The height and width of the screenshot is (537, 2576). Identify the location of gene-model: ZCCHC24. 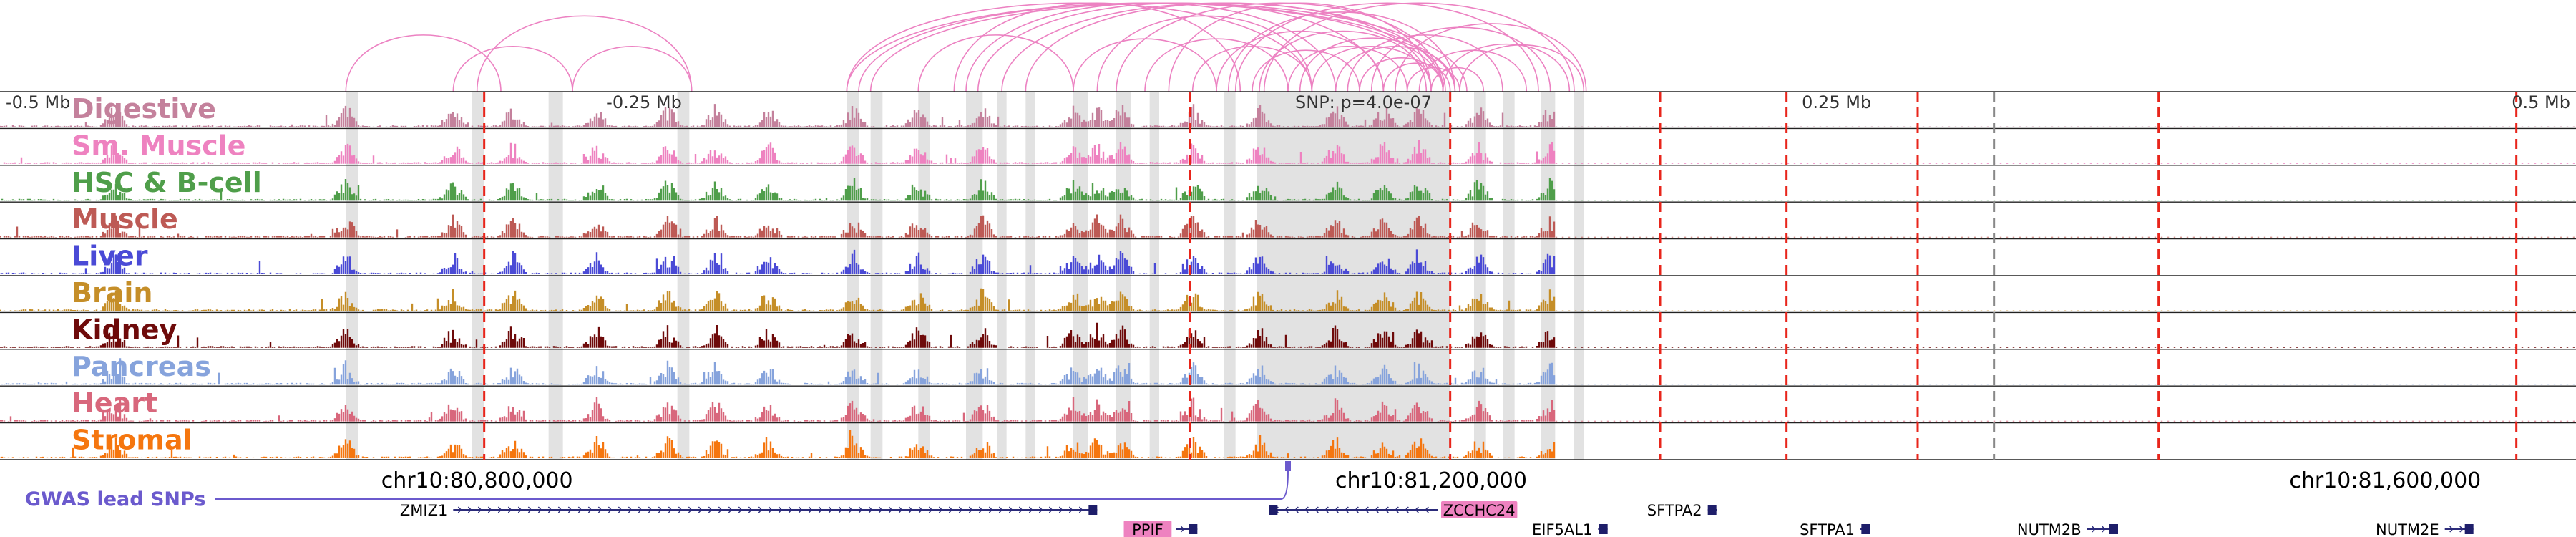
(1393, 510).